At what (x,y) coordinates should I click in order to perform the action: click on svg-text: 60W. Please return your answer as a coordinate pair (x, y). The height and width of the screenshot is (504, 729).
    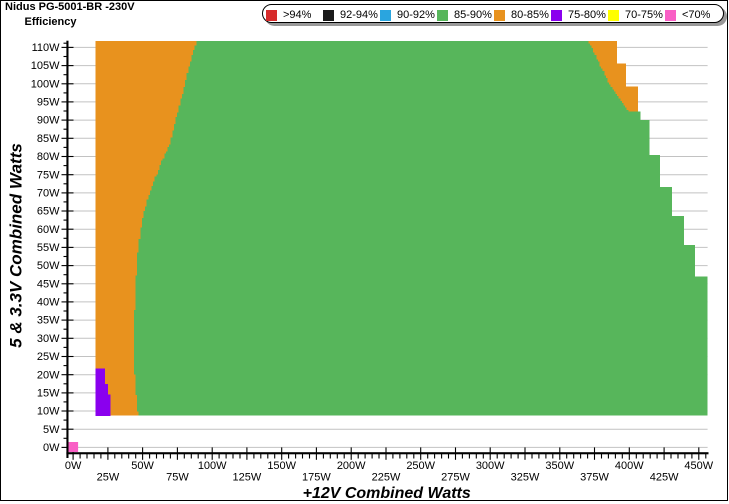
    Looking at the image, I should click on (48, 230).